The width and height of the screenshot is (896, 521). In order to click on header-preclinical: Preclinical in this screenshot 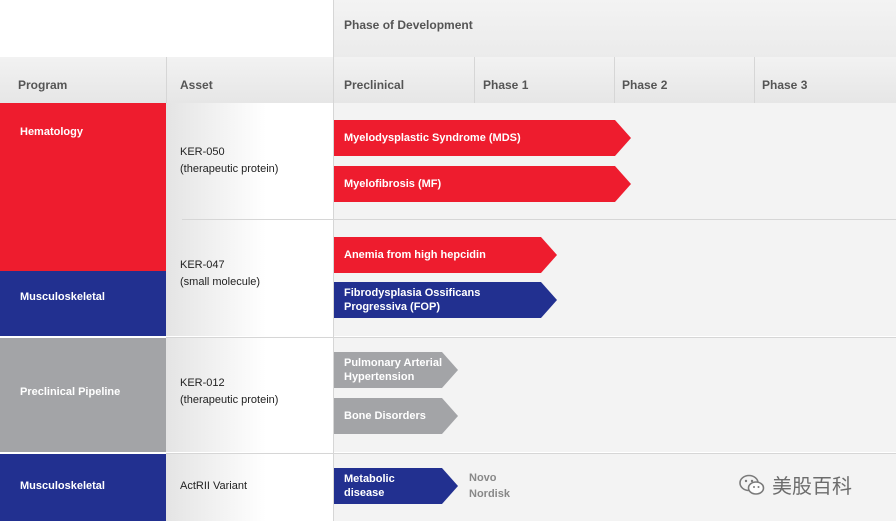, I will do `click(374, 85)`.